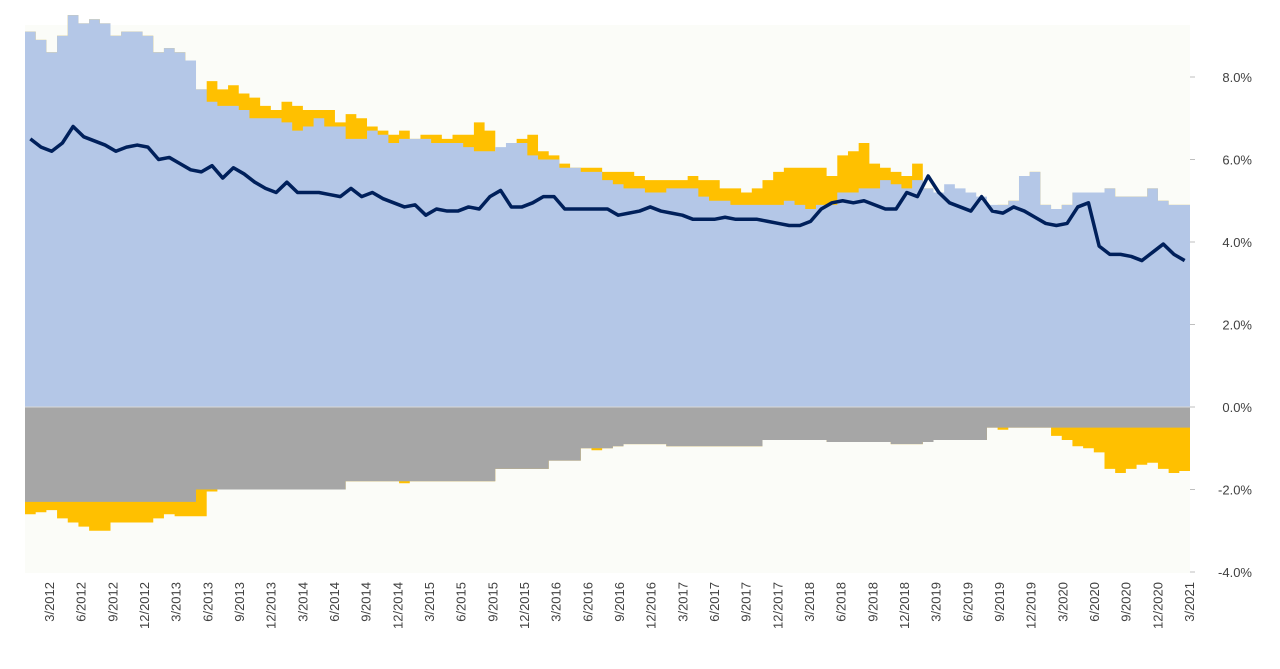 Image resolution: width=1280 pixels, height=669 pixels. Describe the element at coordinates (524, 605) in the screenshot. I see `x-tick-label: 12/2015` at that location.